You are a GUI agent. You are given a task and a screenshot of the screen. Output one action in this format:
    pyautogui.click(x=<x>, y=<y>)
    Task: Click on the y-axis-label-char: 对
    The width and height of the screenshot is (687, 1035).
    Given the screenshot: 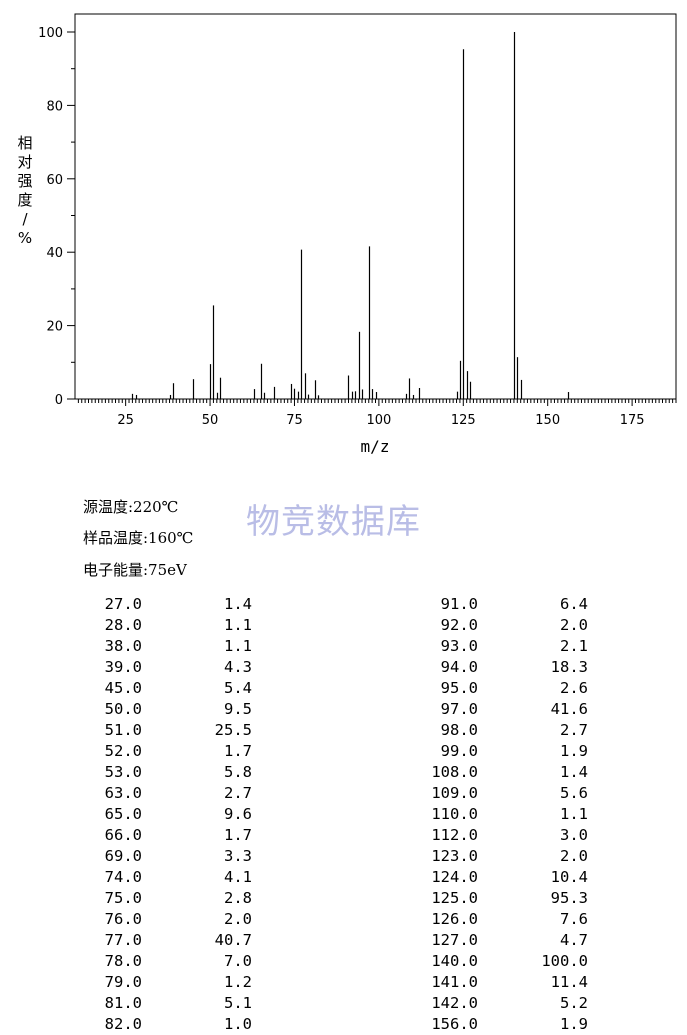 What is the action you would take?
    pyautogui.click(x=24, y=162)
    